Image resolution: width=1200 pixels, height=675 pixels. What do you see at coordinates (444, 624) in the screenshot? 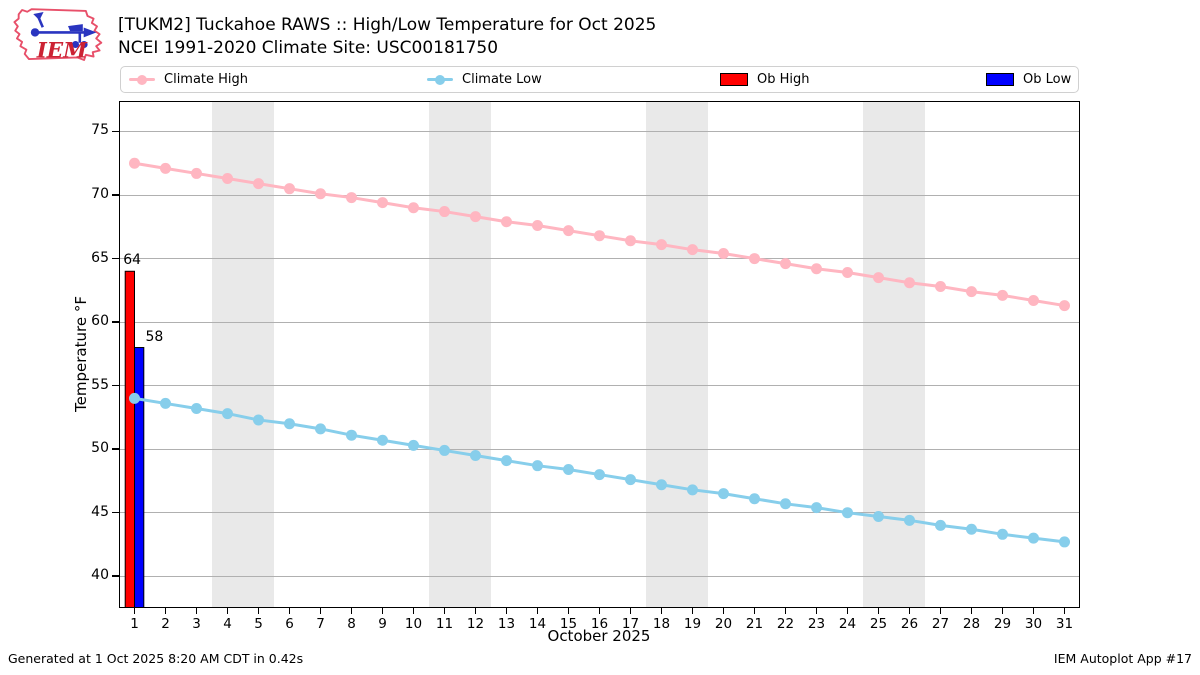
I see `x-tick-label: 11` at bounding box center [444, 624].